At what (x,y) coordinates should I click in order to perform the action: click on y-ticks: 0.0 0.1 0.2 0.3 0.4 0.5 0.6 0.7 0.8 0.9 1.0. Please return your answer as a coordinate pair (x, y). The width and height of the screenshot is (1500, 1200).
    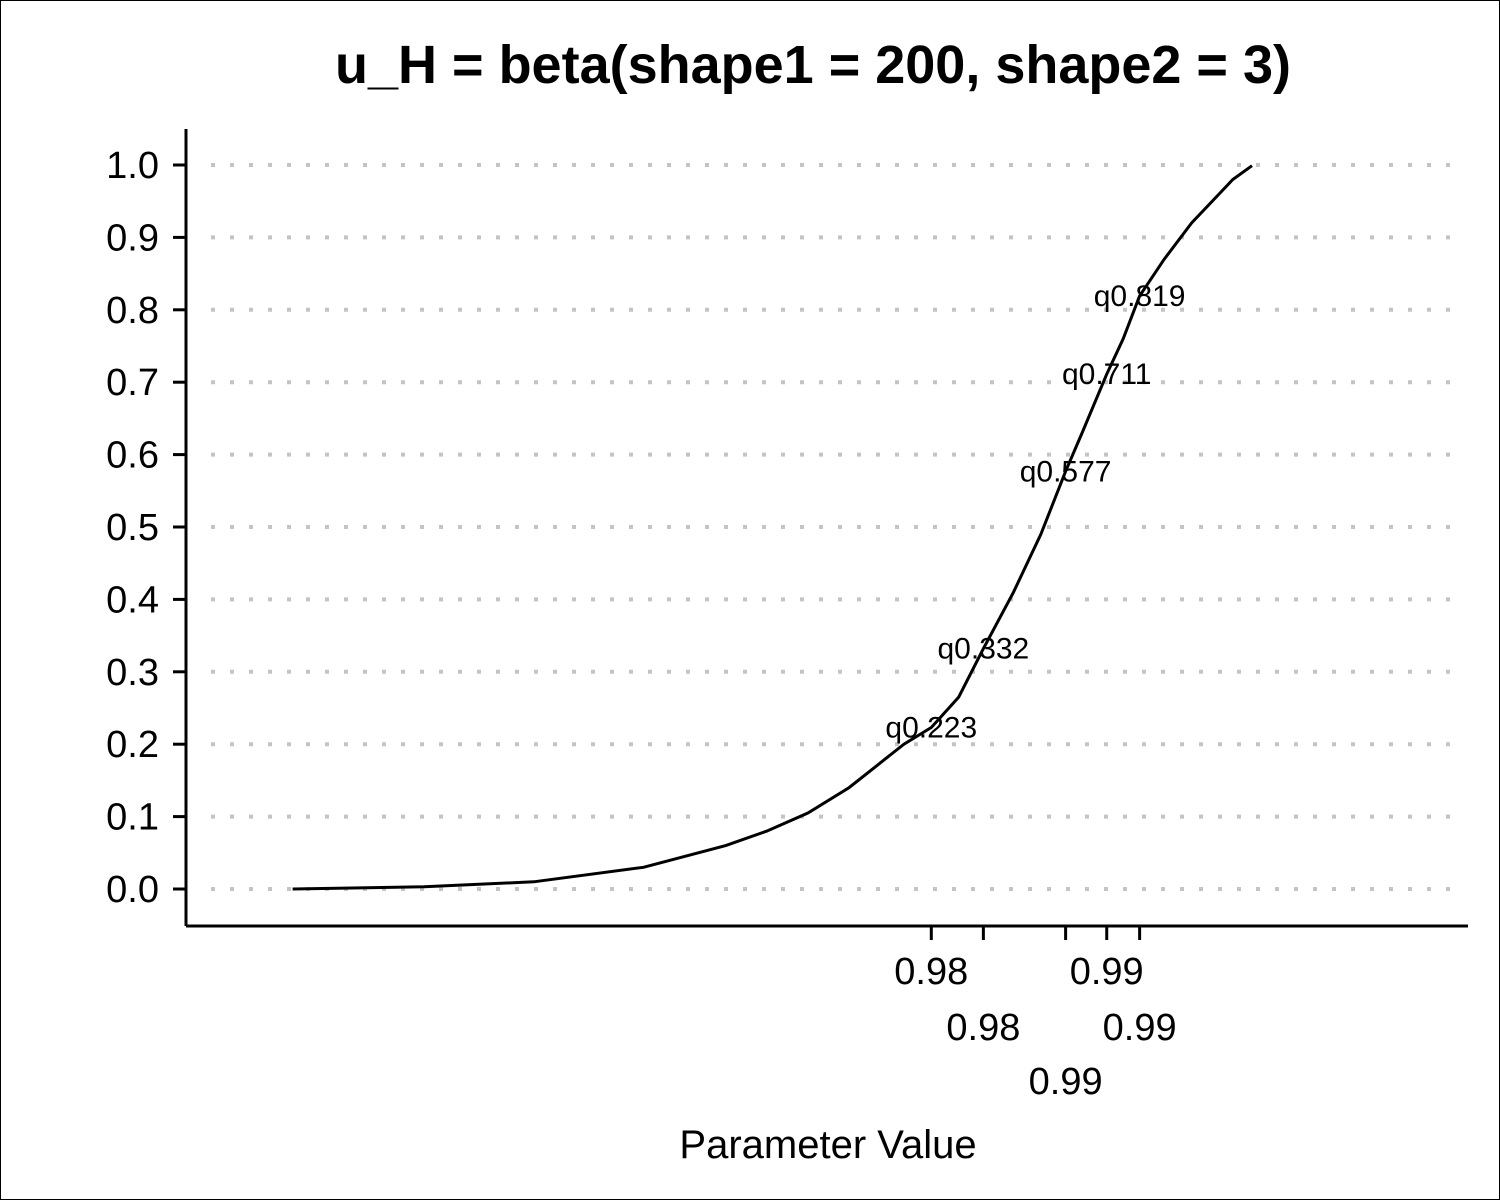
    Looking at the image, I should click on (146, 528).